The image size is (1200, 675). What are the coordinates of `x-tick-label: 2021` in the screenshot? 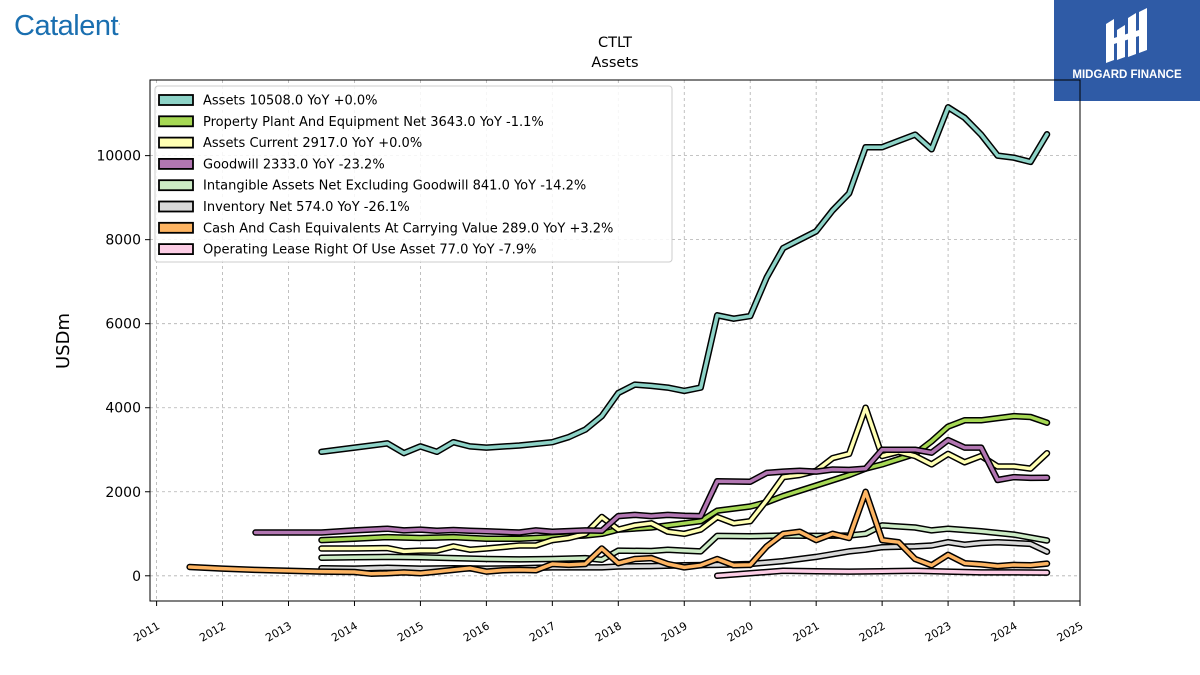 It's located at (806, 631).